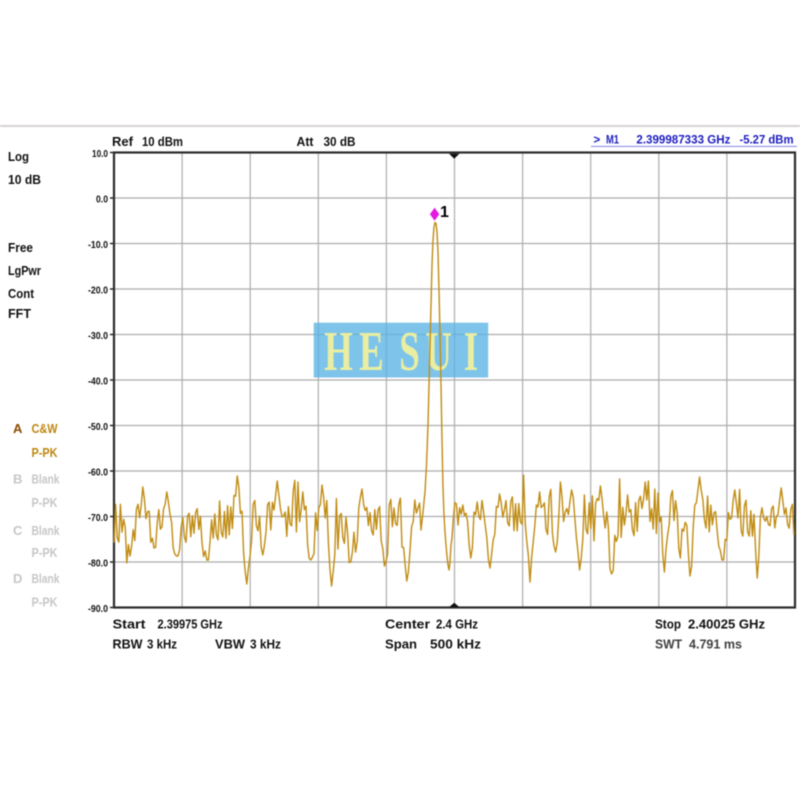 This screenshot has height=800, width=800. I want to click on svg-text: VBW, so click(230, 644).